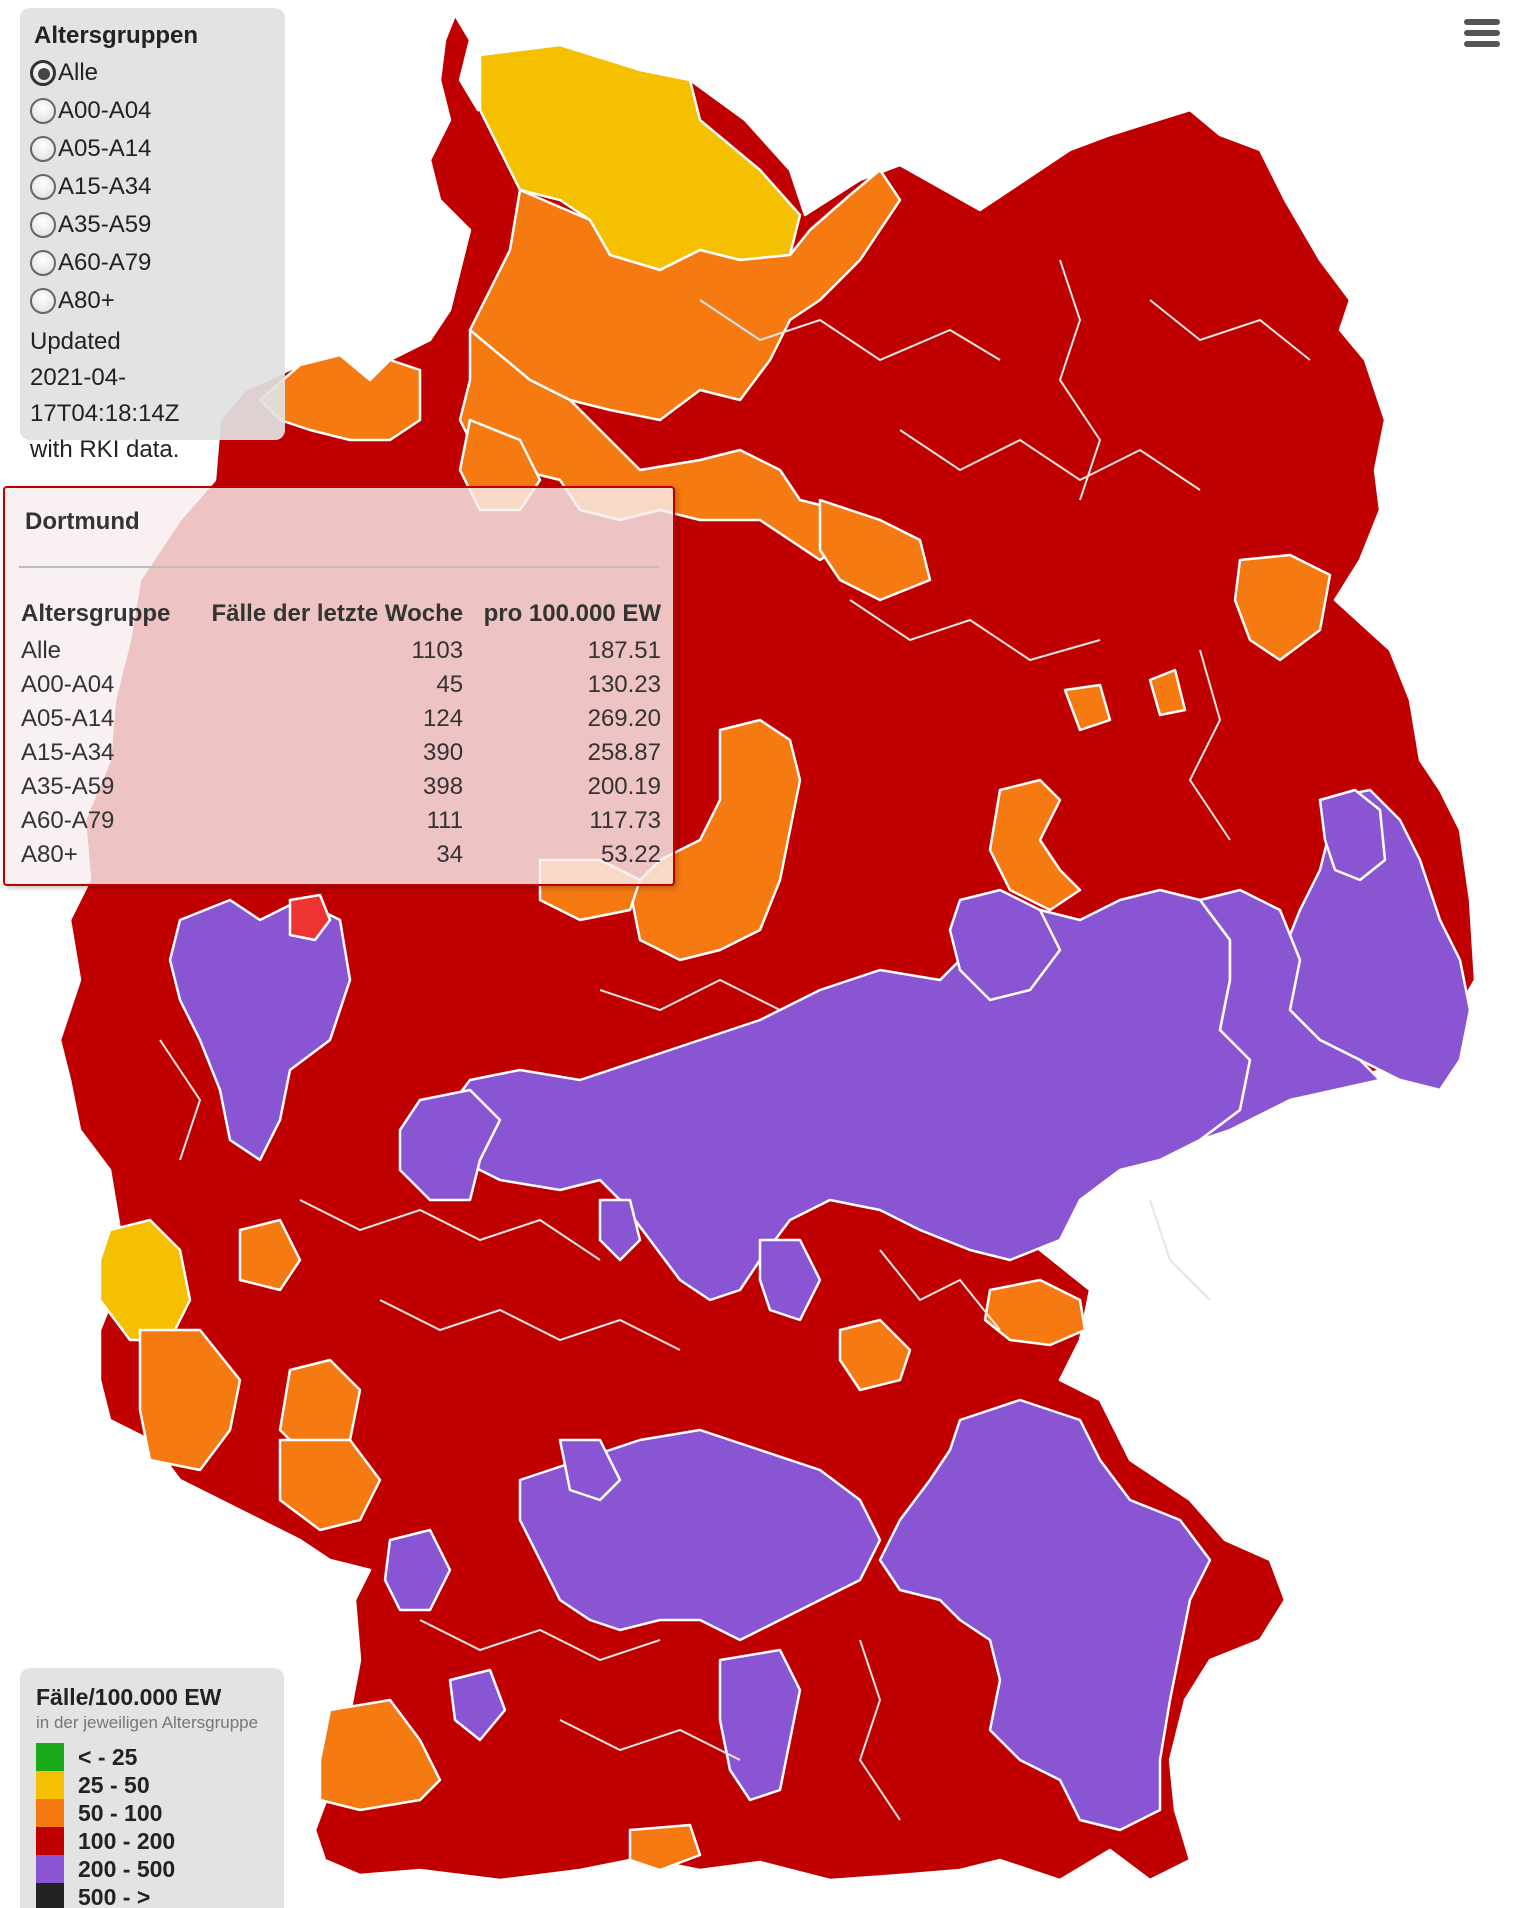 This screenshot has width=1536, height=1908. What do you see at coordinates (105, 148) in the screenshot?
I see `age-option-label: A05-A14` at bounding box center [105, 148].